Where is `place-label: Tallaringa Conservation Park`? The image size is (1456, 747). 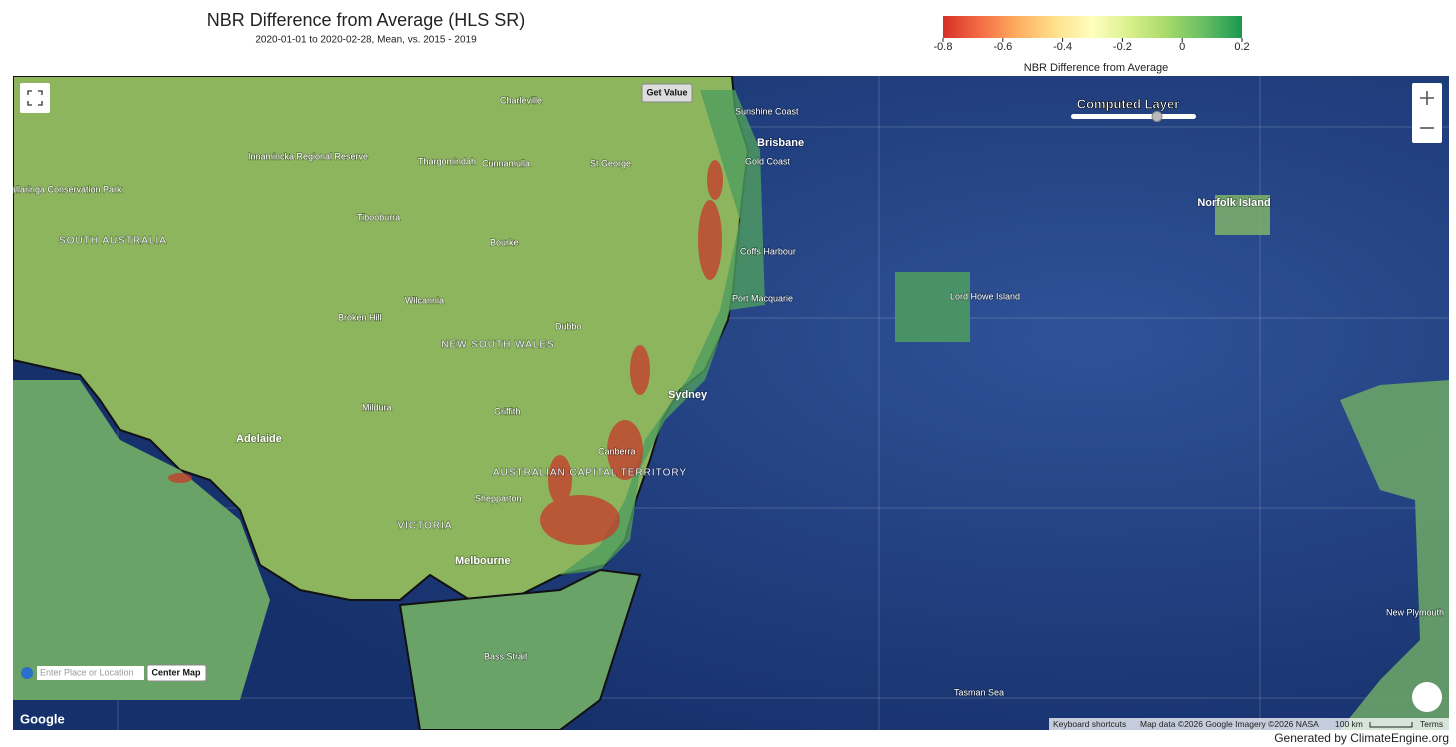 place-label: Tallaringa Conservation Park is located at coordinates (64, 189).